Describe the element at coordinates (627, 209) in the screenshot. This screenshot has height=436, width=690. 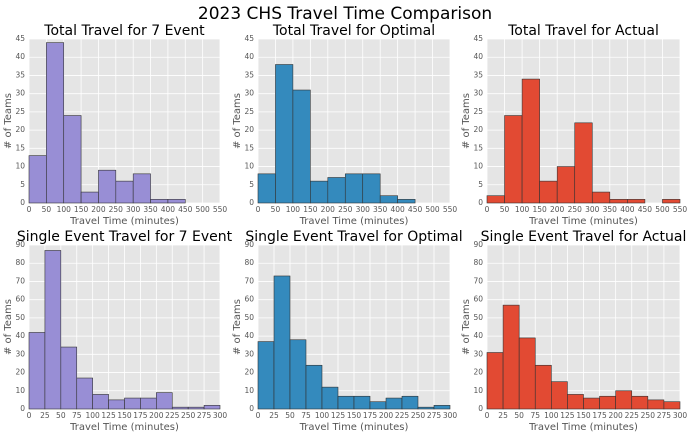
I see `x-tick-label: 400` at that location.